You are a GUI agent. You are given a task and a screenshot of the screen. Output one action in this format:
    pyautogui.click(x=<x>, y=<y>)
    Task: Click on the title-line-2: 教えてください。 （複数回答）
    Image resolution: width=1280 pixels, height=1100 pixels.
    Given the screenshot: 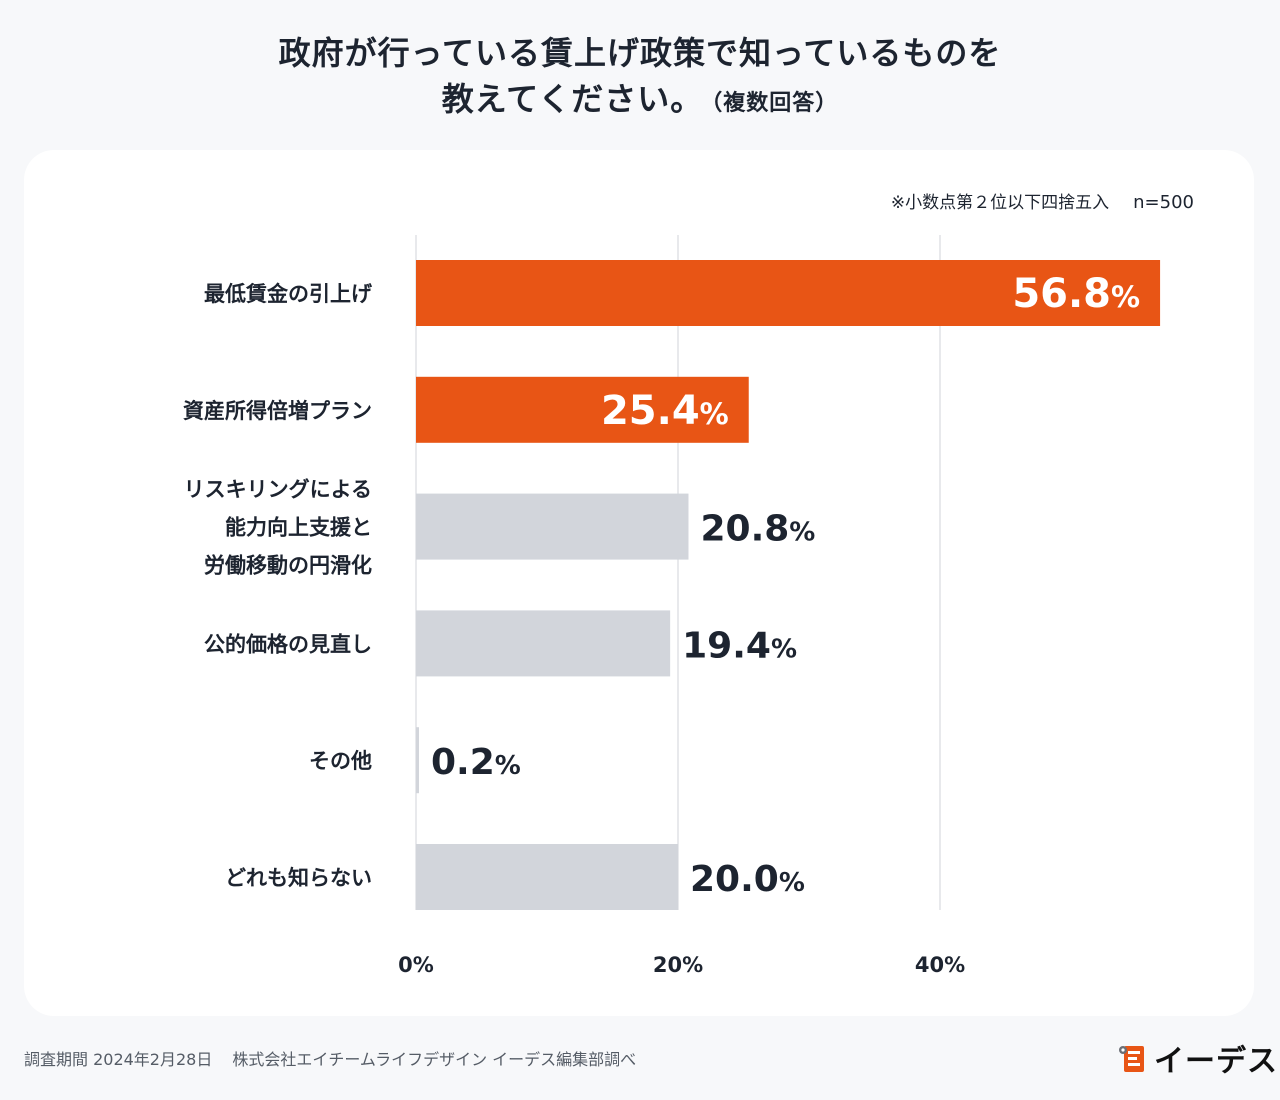 What is the action you would take?
    pyautogui.click(x=640, y=101)
    